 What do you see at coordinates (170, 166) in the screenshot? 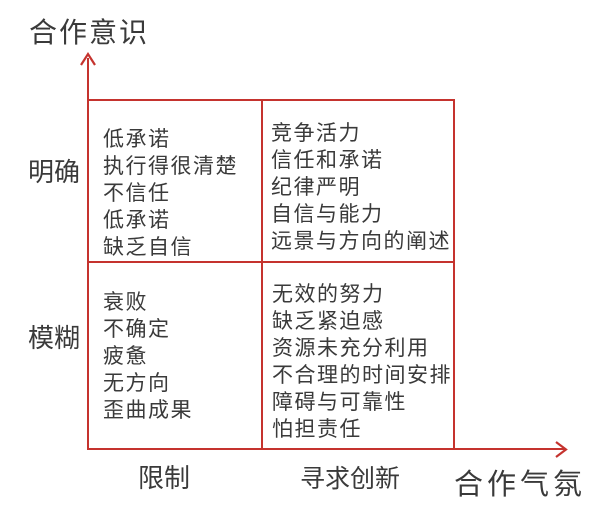
I see `quadrant-line: 执行得很清楚` at bounding box center [170, 166].